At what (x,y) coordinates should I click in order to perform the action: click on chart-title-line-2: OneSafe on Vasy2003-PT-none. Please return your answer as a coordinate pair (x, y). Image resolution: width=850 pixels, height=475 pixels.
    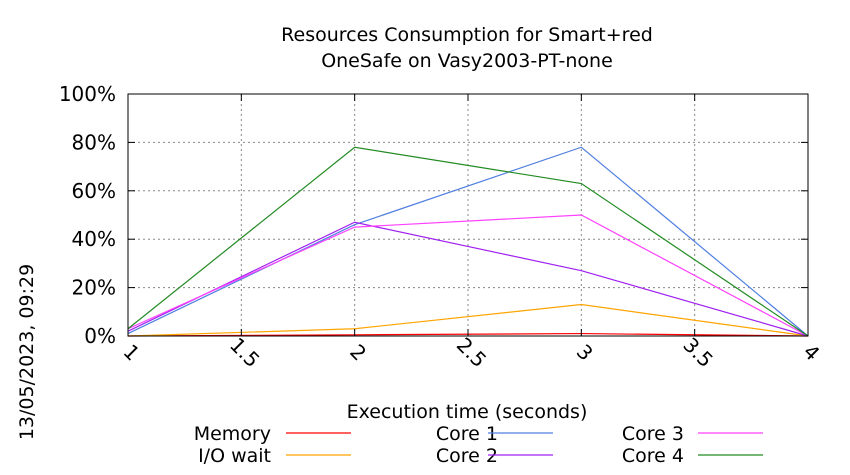
    Looking at the image, I should click on (467, 61).